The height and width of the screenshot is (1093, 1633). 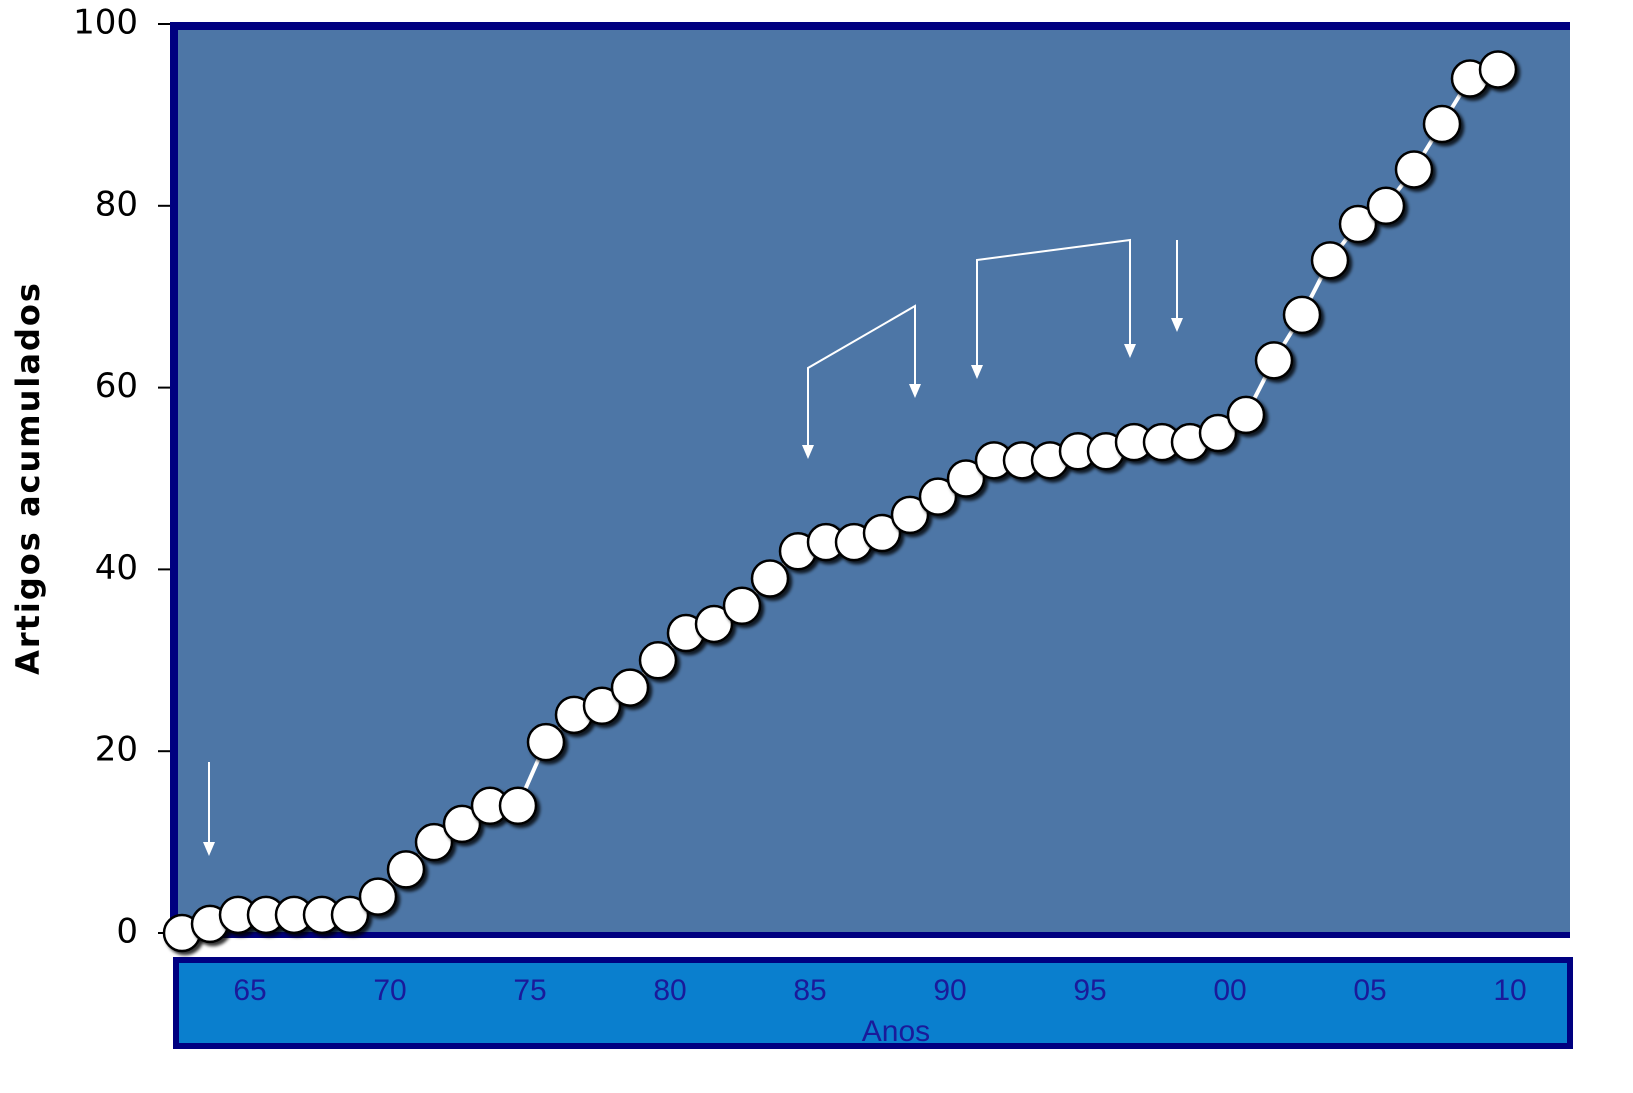 I want to click on x-tick-label: 90, so click(x=949, y=990).